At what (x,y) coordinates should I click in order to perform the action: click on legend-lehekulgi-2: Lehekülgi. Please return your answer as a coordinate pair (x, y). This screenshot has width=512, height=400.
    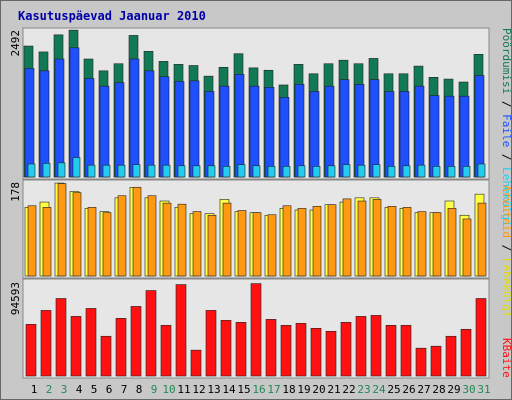
    Looking at the image, I should click on (506, 288).